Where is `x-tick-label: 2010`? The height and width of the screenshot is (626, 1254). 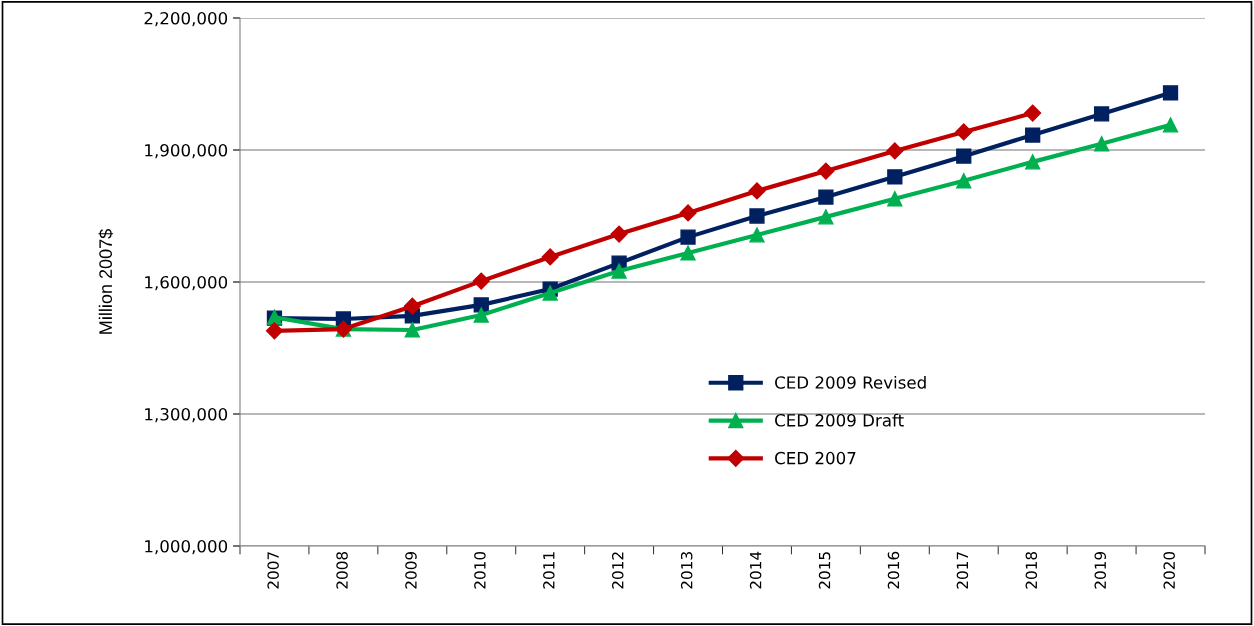
x-tick-label: 2010 is located at coordinates (480, 570).